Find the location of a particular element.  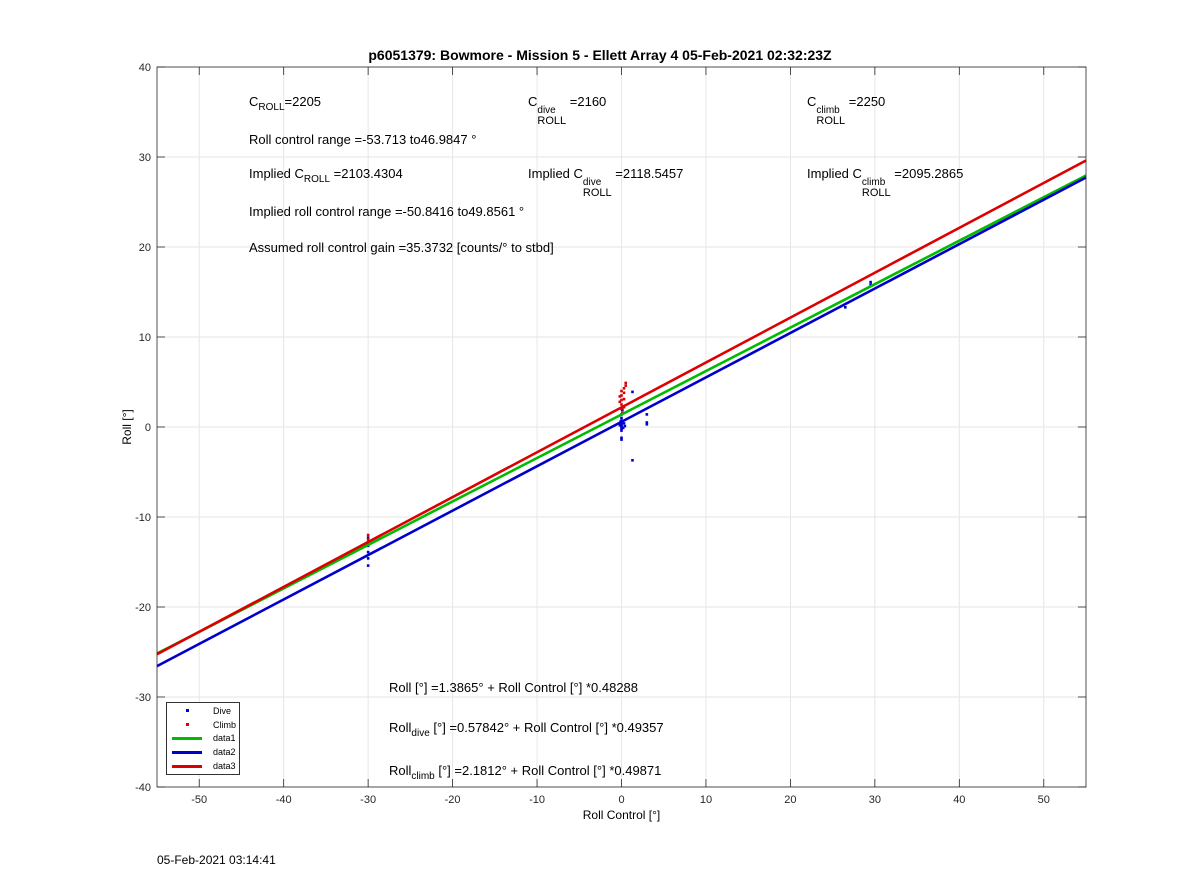

y-tick-label: 30 is located at coordinates (145, 158).